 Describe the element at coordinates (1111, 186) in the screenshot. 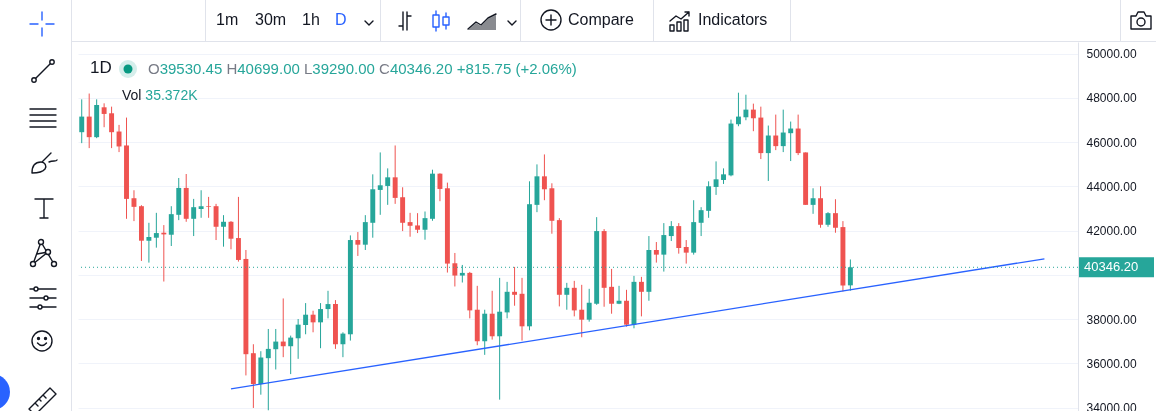

I see `y-tick-label: 44000.00` at that location.